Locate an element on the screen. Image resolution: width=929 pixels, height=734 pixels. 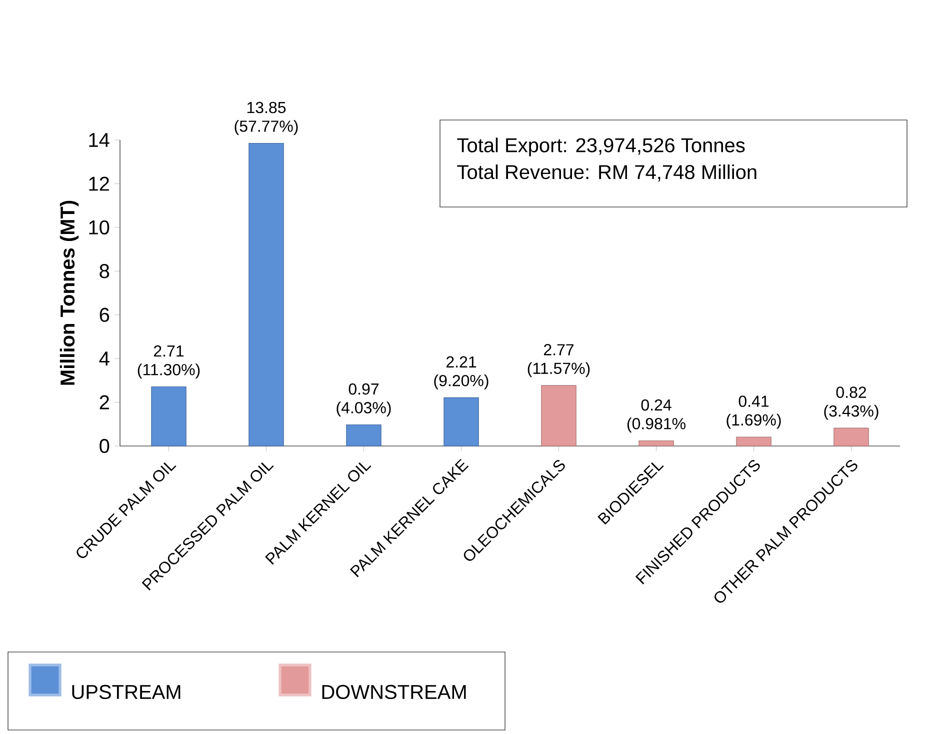
y-tick-label: 4 is located at coordinates (104, 359).